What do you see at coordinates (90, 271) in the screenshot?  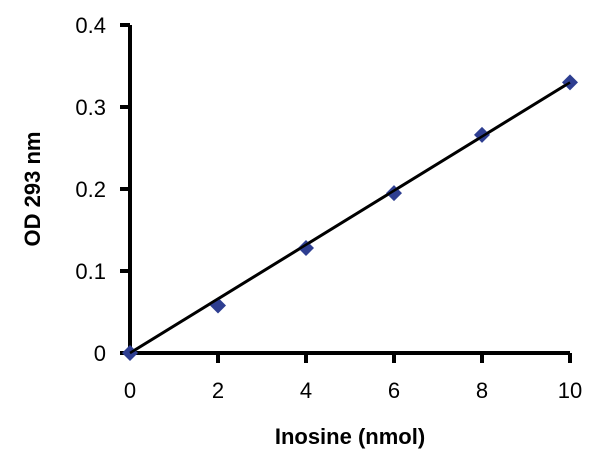 I see `y-tick-label: 0.1` at bounding box center [90, 271].